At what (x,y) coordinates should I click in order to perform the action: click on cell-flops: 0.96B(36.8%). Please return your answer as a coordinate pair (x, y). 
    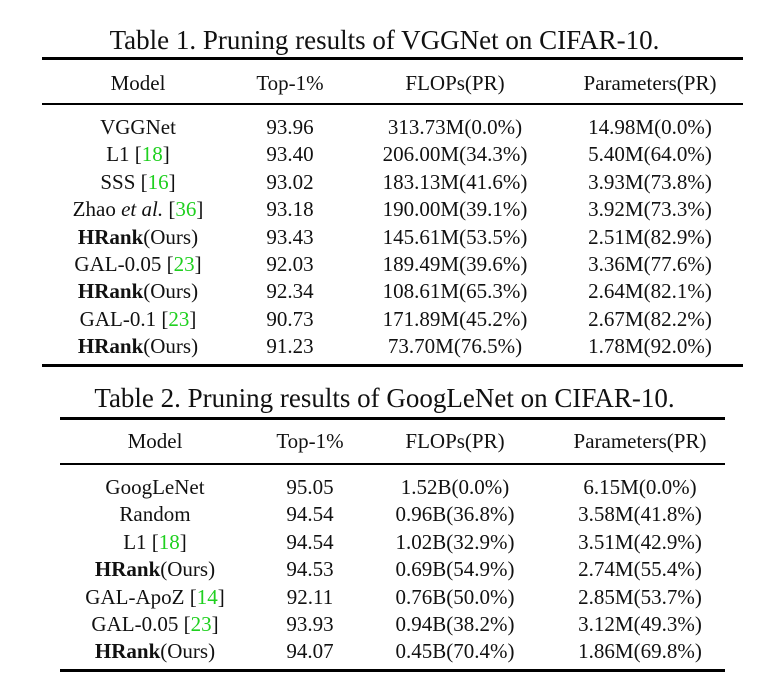
    Looking at the image, I should click on (455, 514).